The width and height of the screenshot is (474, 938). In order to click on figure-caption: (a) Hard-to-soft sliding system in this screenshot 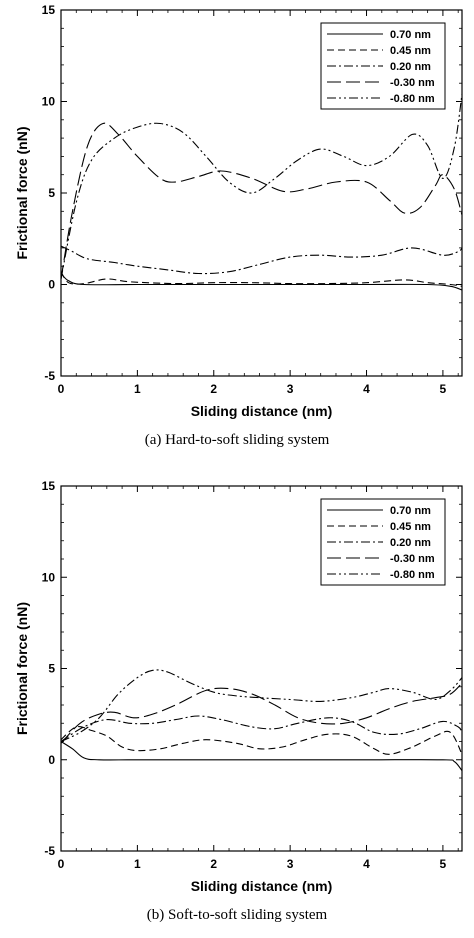, I will do `click(237, 440)`.